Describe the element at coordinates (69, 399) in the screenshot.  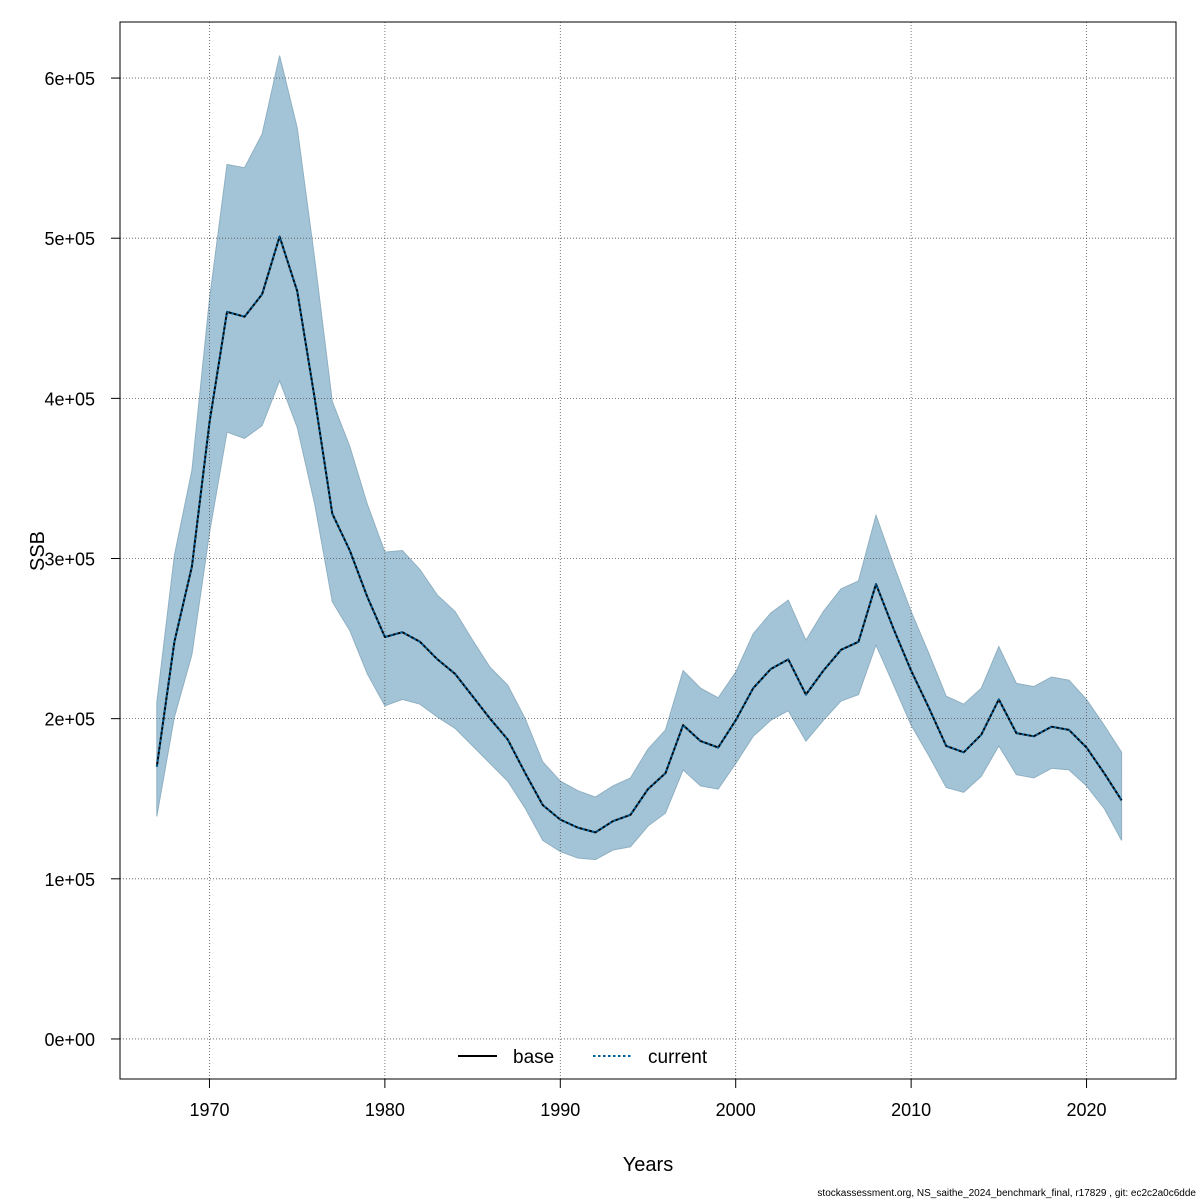
I see `y-tick-label-400000: 4e+05` at that location.